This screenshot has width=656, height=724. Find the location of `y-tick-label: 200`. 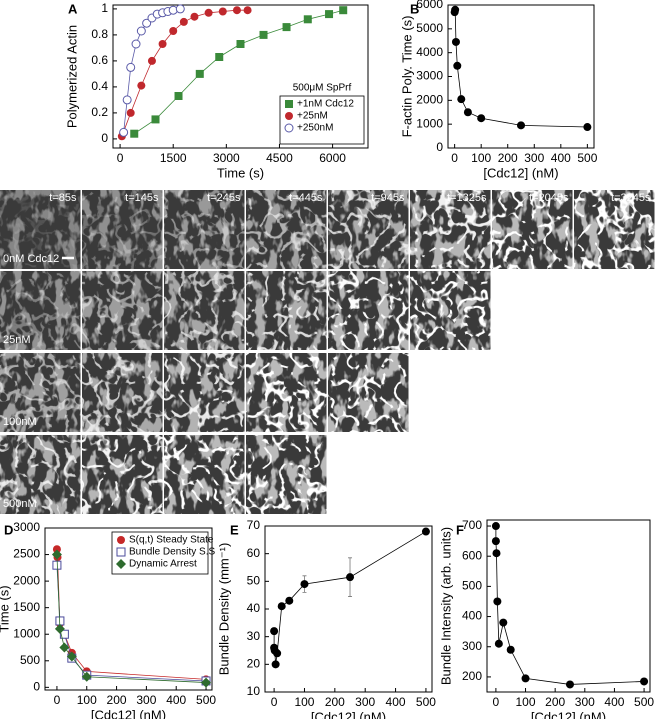

y-tick-label: 200 is located at coordinates (472, 676).